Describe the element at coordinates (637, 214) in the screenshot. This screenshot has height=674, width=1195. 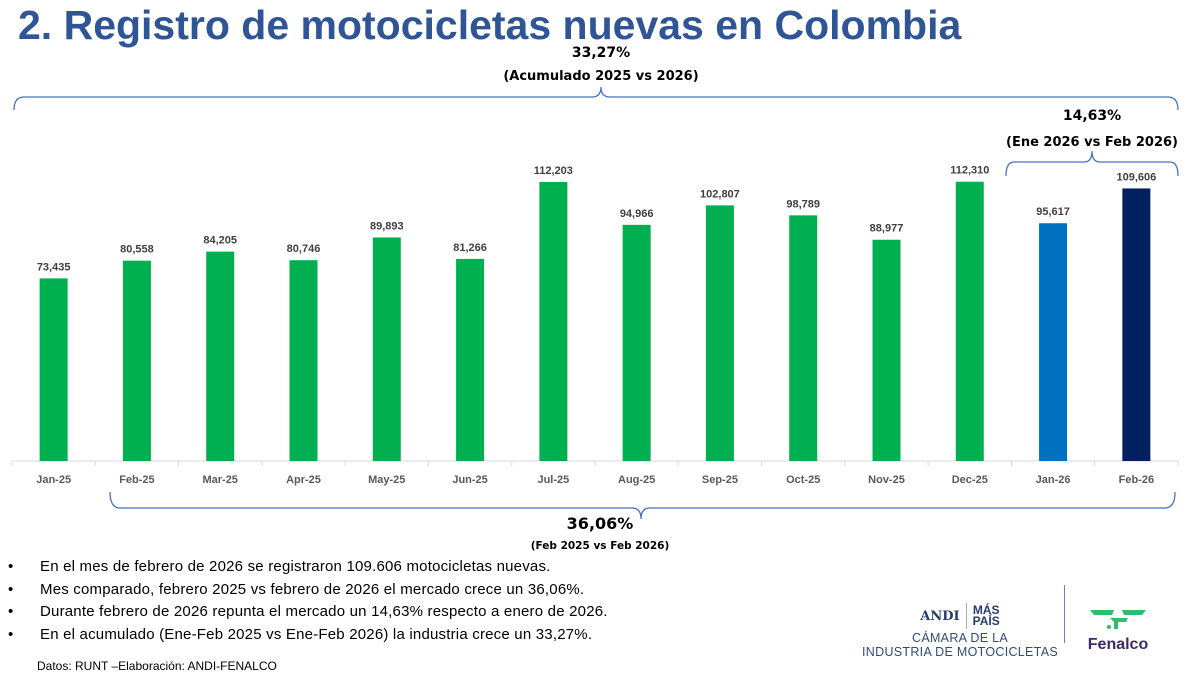
I see `data-label: 94,966` at that location.